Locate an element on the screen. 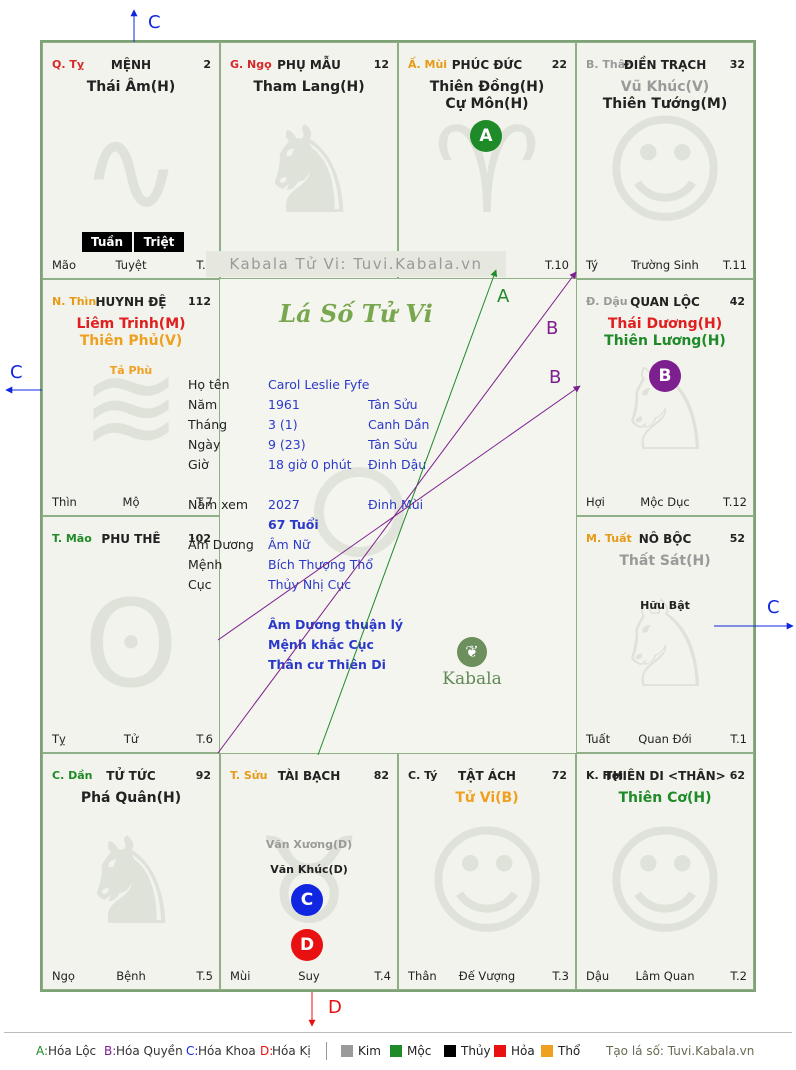 The width and height of the screenshot is (796, 1070). palace-age: 12 is located at coordinates (381, 64).